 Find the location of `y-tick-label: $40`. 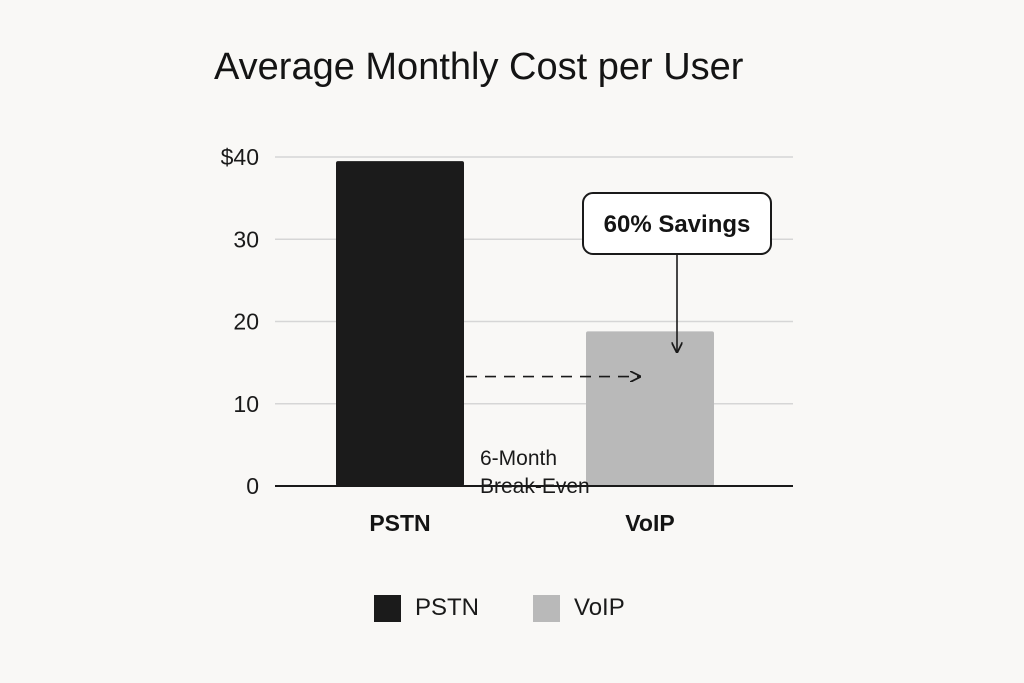

y-tick-label: $40 is located at coordinates (240, 157).